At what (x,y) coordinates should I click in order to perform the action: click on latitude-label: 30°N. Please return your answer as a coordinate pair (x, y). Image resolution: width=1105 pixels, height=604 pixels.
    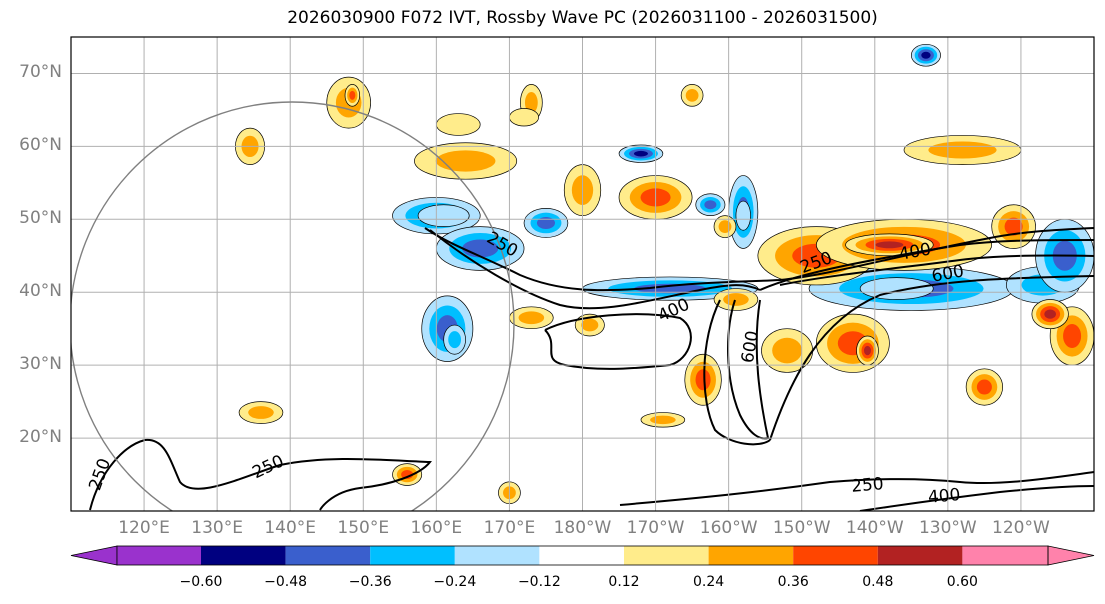
    Looking at the image, I should click on (40, 364).